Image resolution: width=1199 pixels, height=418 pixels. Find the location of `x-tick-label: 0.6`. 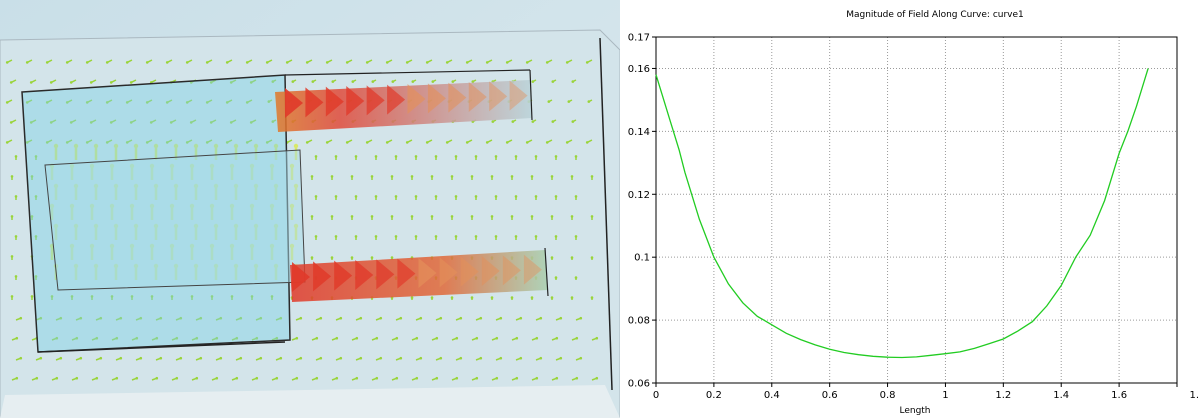

x-tick-label: 0.6 is located at coordinates (830, 395).